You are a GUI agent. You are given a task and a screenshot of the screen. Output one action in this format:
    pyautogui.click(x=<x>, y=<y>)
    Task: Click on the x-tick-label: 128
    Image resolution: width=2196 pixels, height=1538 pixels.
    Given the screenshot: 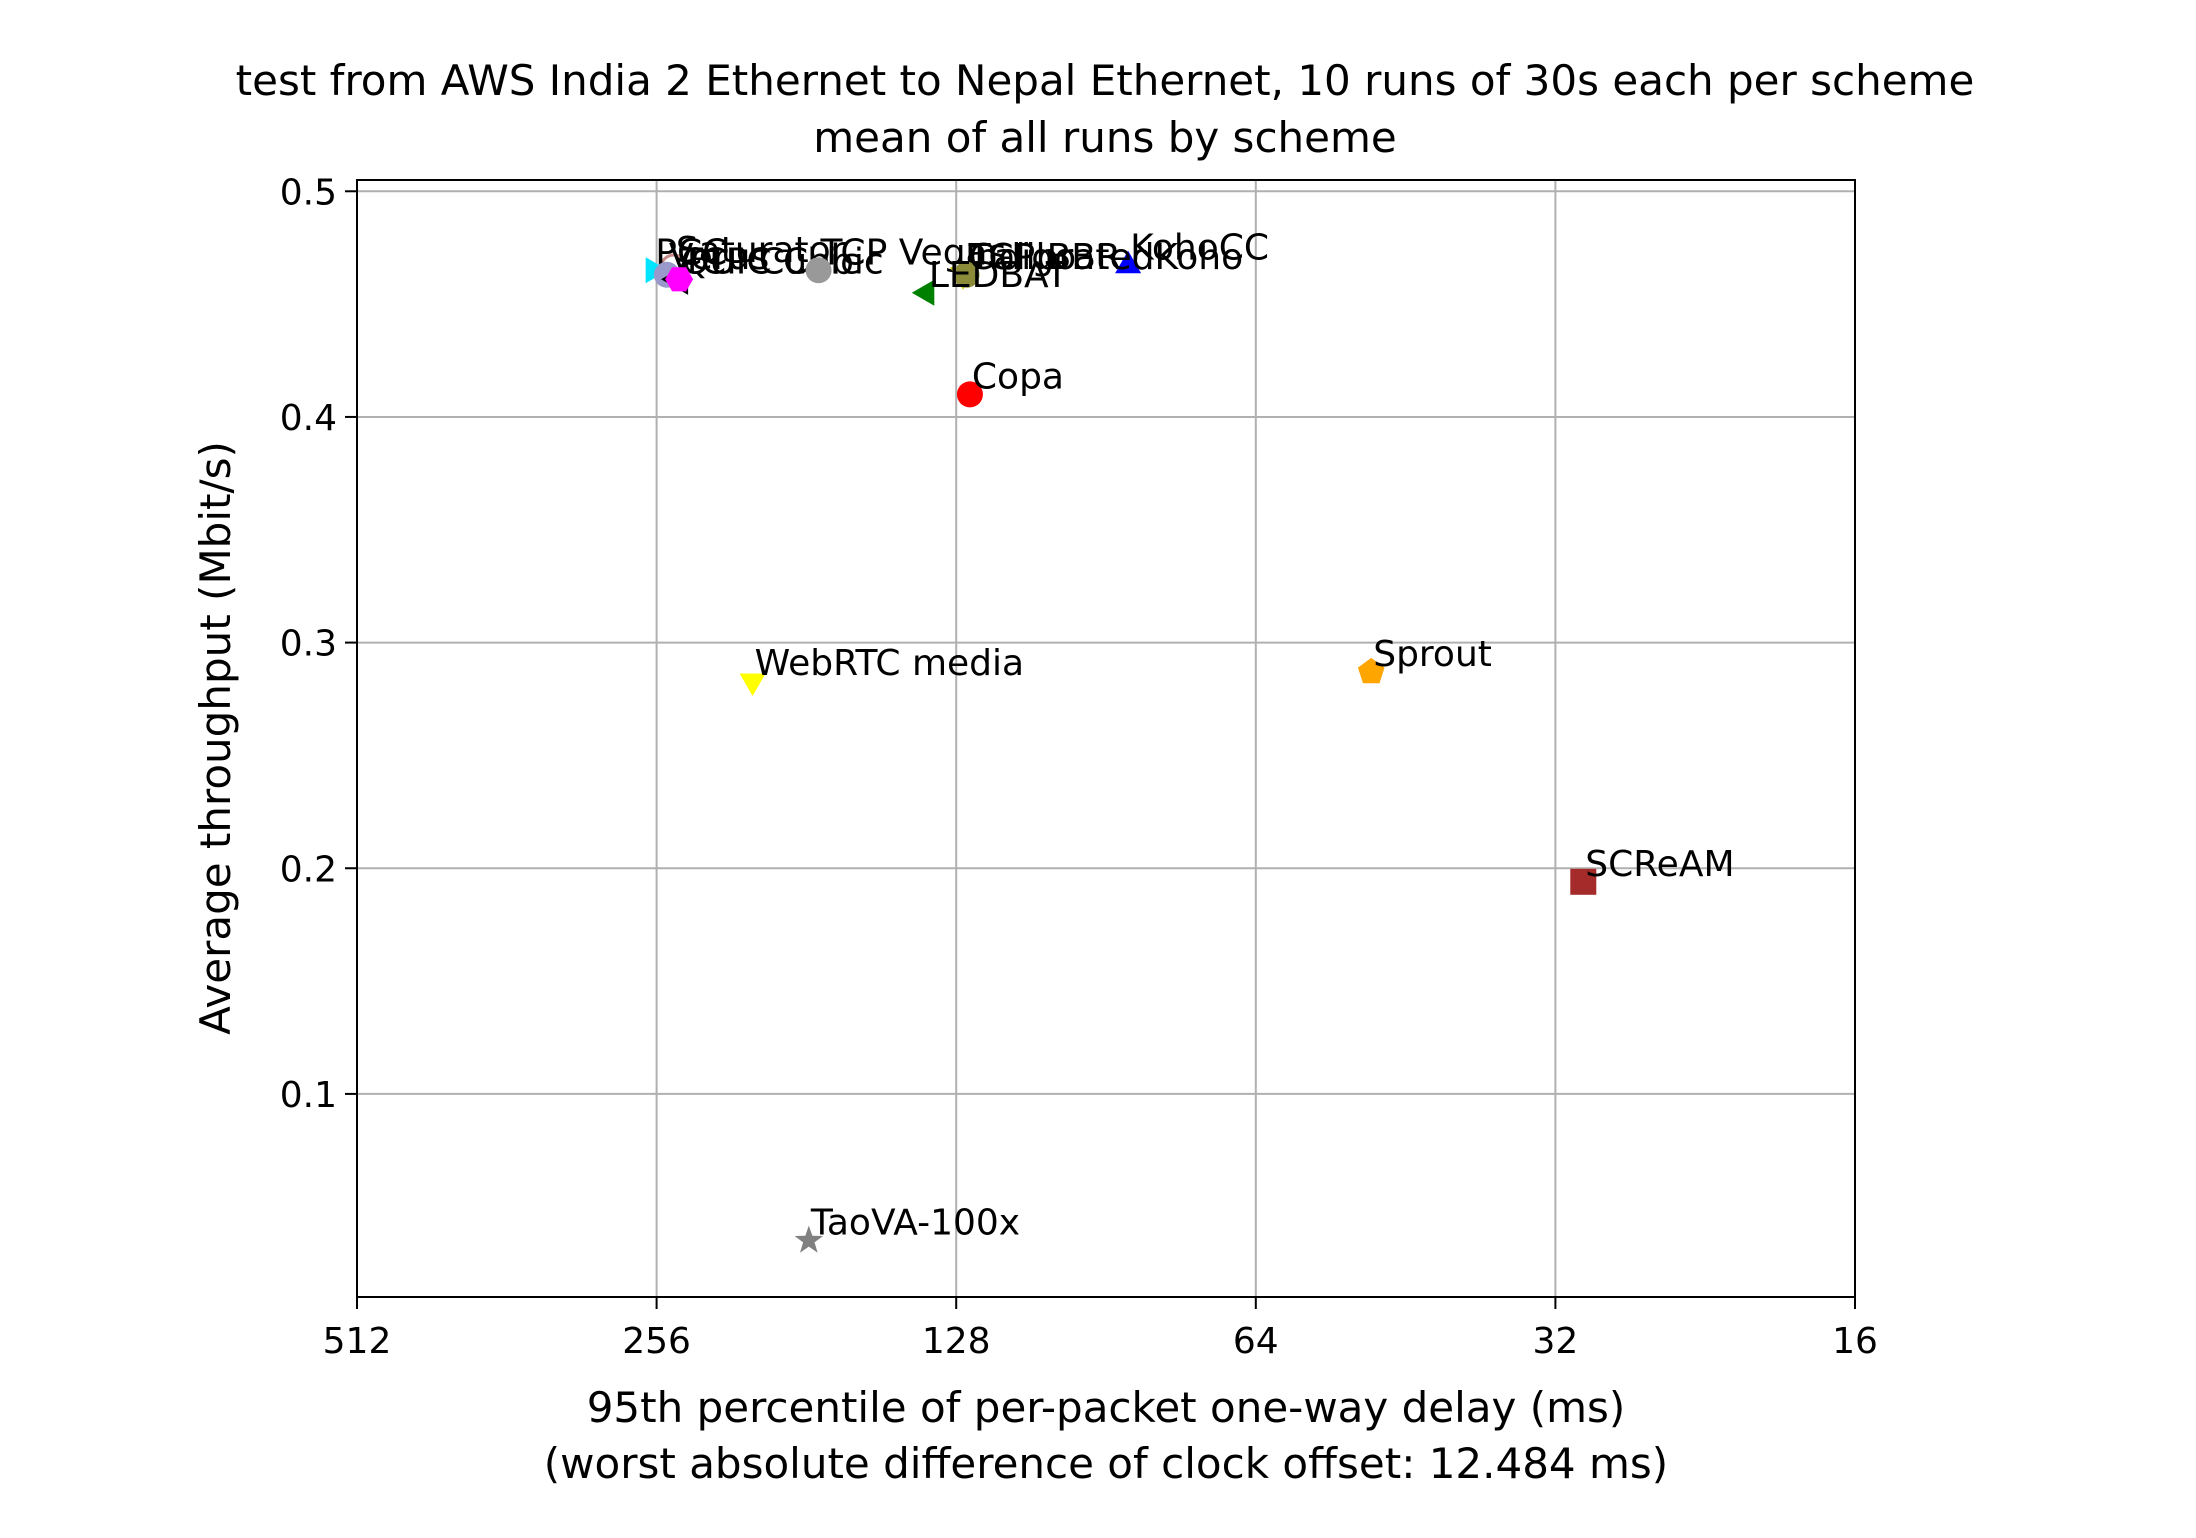 What is the action you would take?
    pyautogui.click(x=956, y=1341)
    